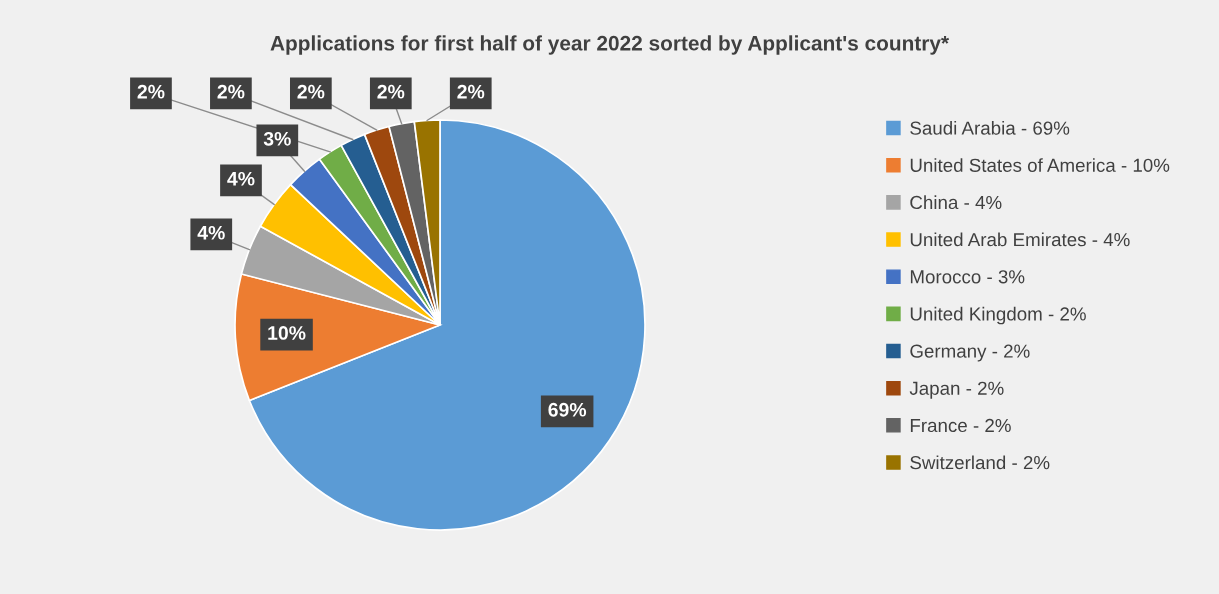 The width and height of the screenshot is (1219, 594). Describe the element at coordinates (967, 277) in the screenshot. I see `legend-label: Morocco - 3%` at that location.